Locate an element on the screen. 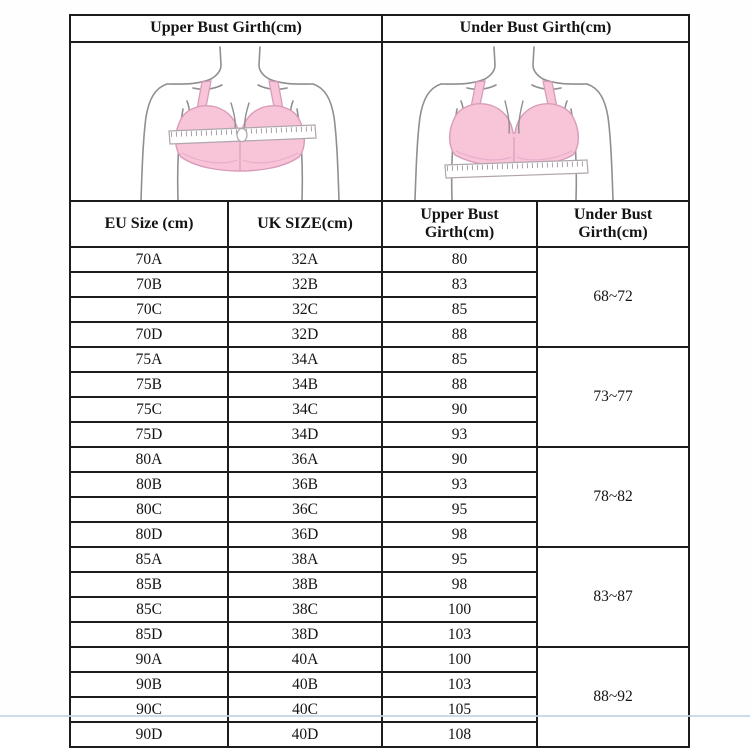 This screenshot has width=750, height=748. eu-size-cell: 75D is located at coordinates (149, 434).